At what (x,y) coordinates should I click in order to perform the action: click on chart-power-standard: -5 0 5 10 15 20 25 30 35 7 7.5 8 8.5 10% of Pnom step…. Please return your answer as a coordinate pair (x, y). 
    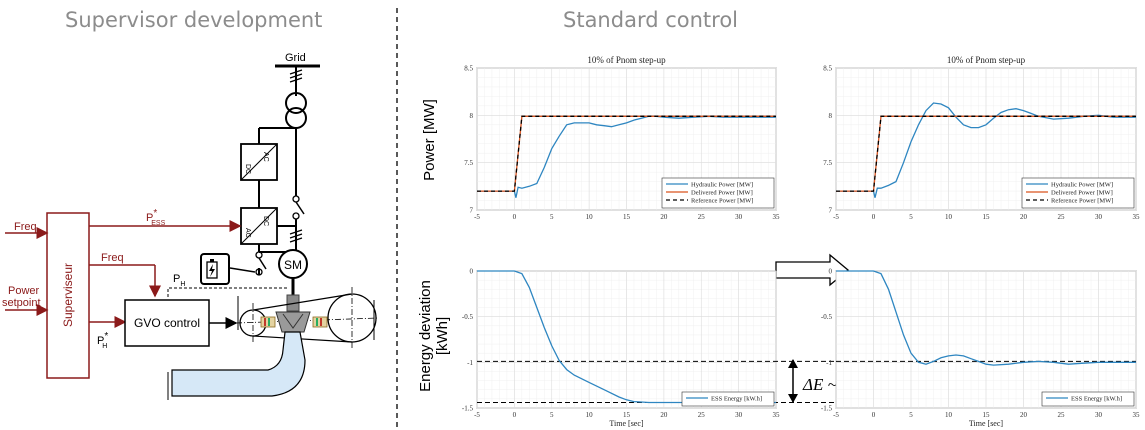
    Looking at the image, I should click on (622, 138).